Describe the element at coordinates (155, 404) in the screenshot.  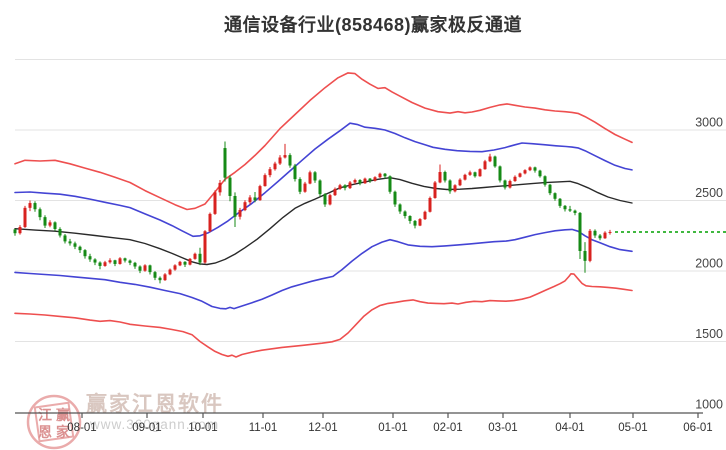
I see `watermark-brand-text: 赢家江恩软件` at that location.